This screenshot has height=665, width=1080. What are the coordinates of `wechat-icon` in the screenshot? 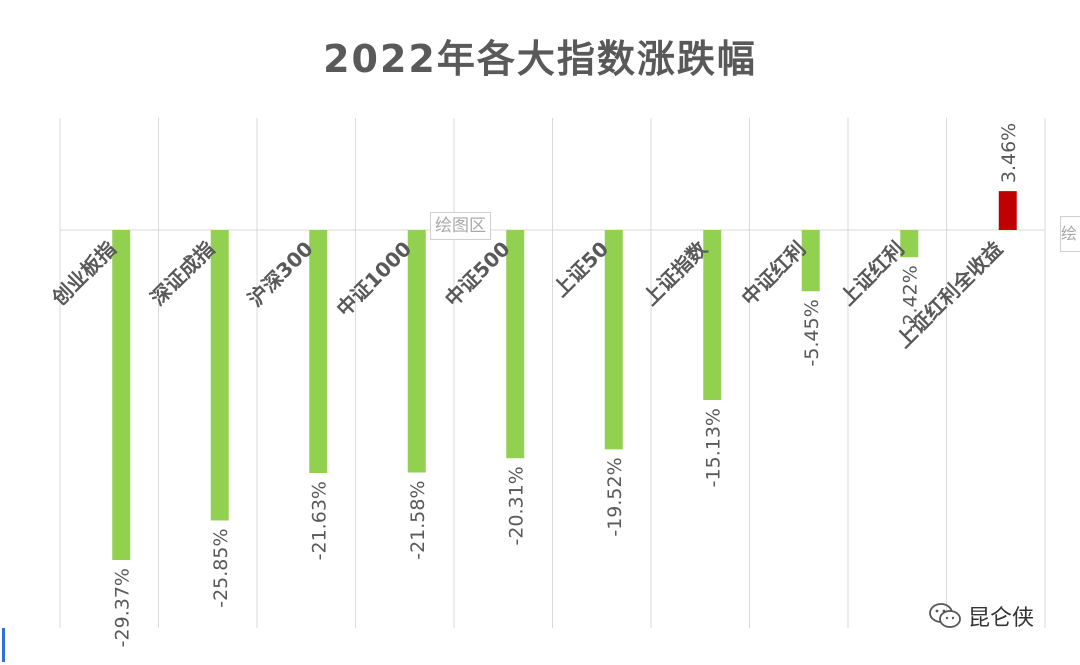 It's located at (945, 615).